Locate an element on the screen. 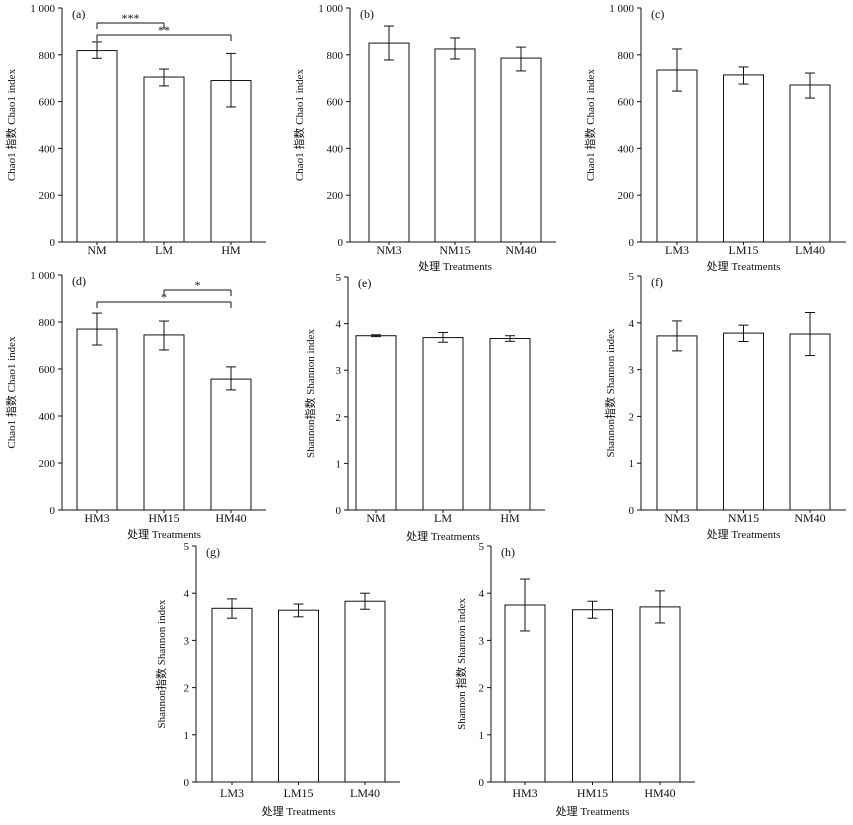 The image size is (853, 825). panel-label: (a) is located at coordinates (78, 14).